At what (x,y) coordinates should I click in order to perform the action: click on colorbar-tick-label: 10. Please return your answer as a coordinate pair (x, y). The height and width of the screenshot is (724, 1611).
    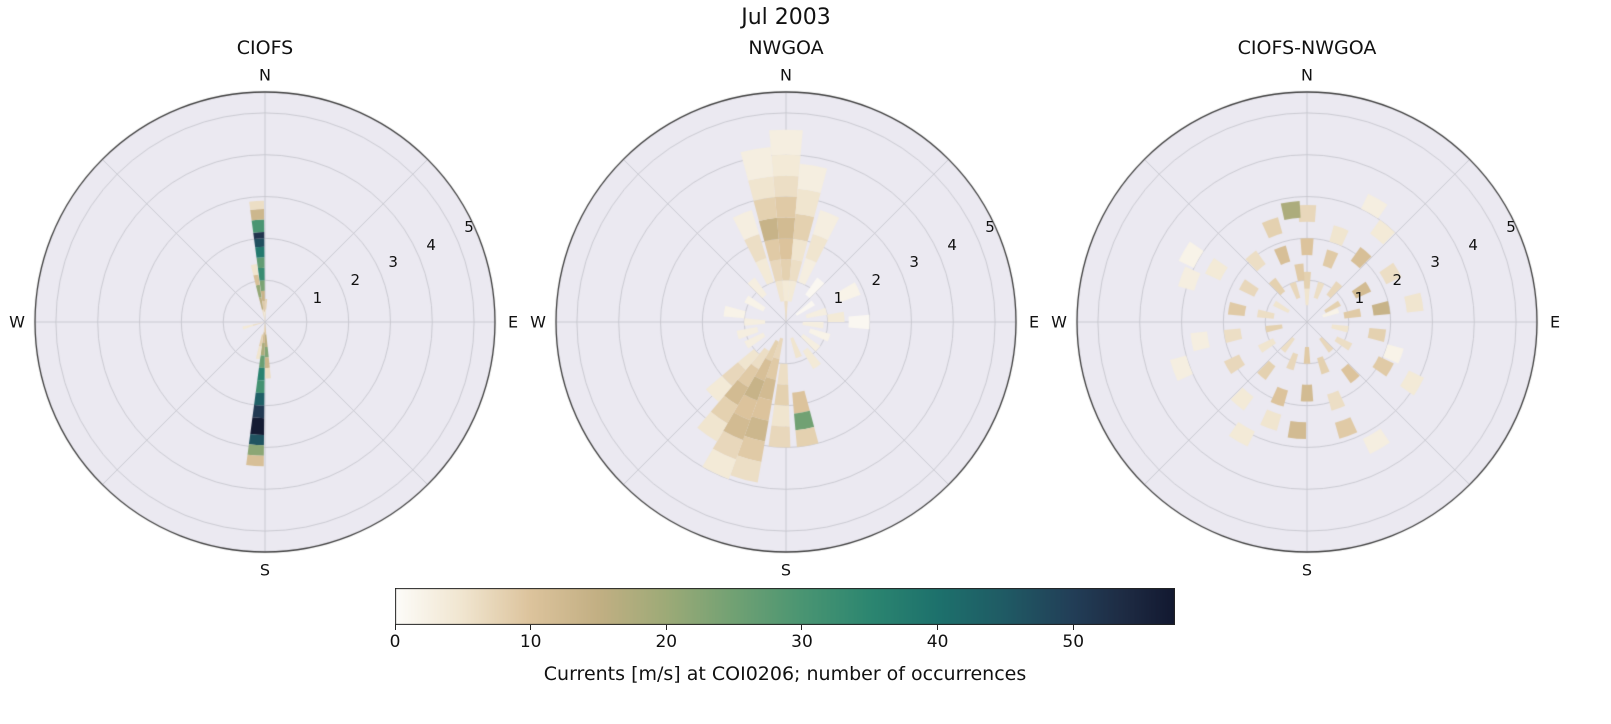
    Looking at the image, I should click on (530, 642).